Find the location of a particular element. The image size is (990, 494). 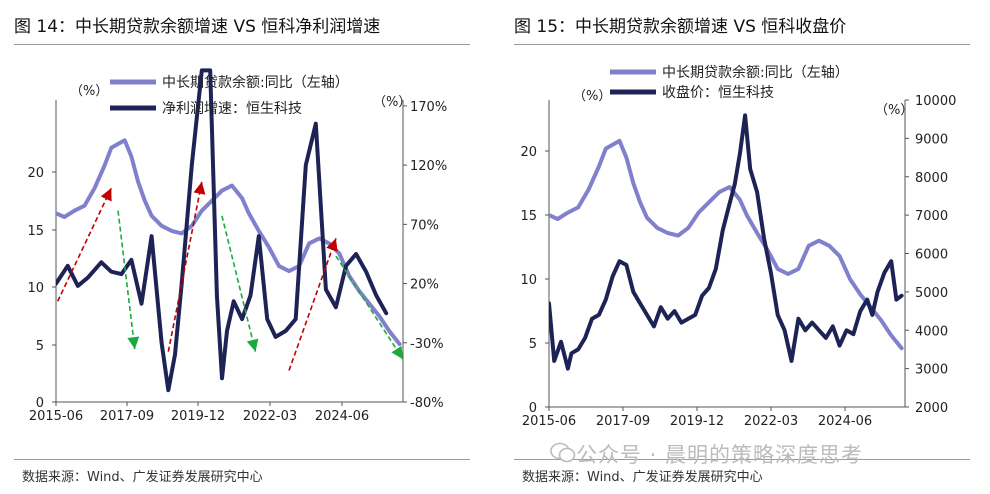

wechat-icon is located at coordinates (563, 452).